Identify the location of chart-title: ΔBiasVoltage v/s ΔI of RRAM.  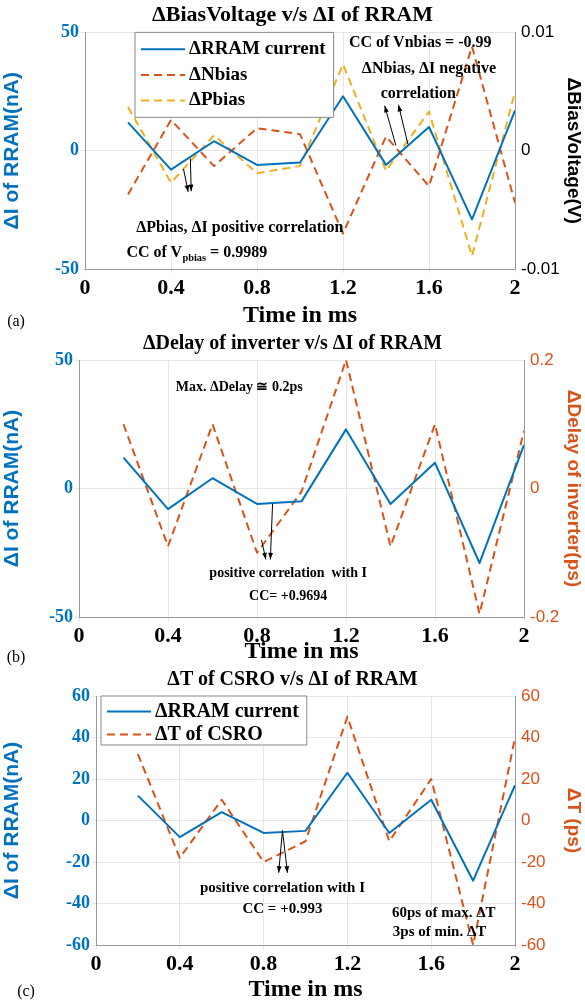
(293, 13).